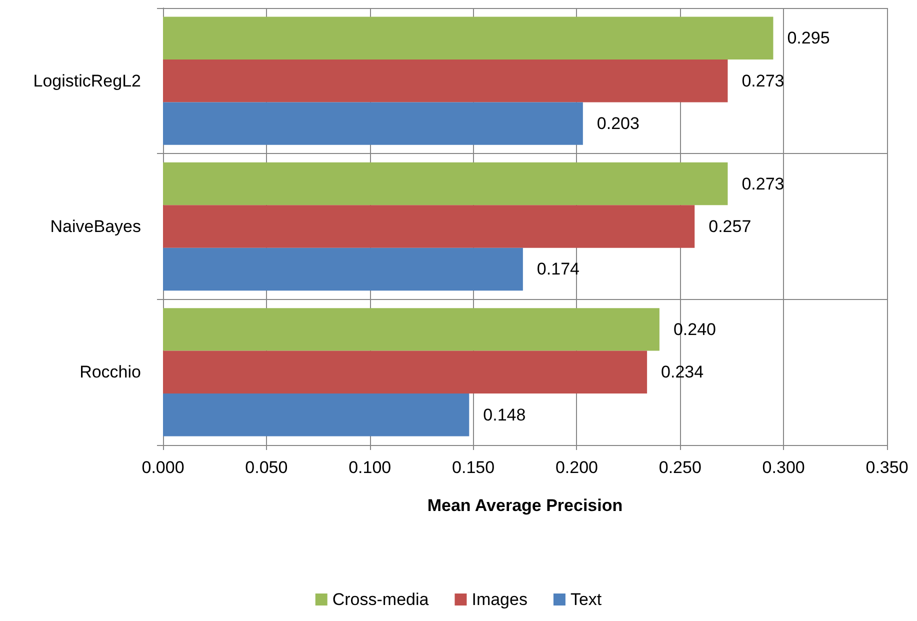  What do you see at coordinates (473, 467) in the screenshot?
I see `x-tick-label: 0.150` at bounding box center [473, 467].